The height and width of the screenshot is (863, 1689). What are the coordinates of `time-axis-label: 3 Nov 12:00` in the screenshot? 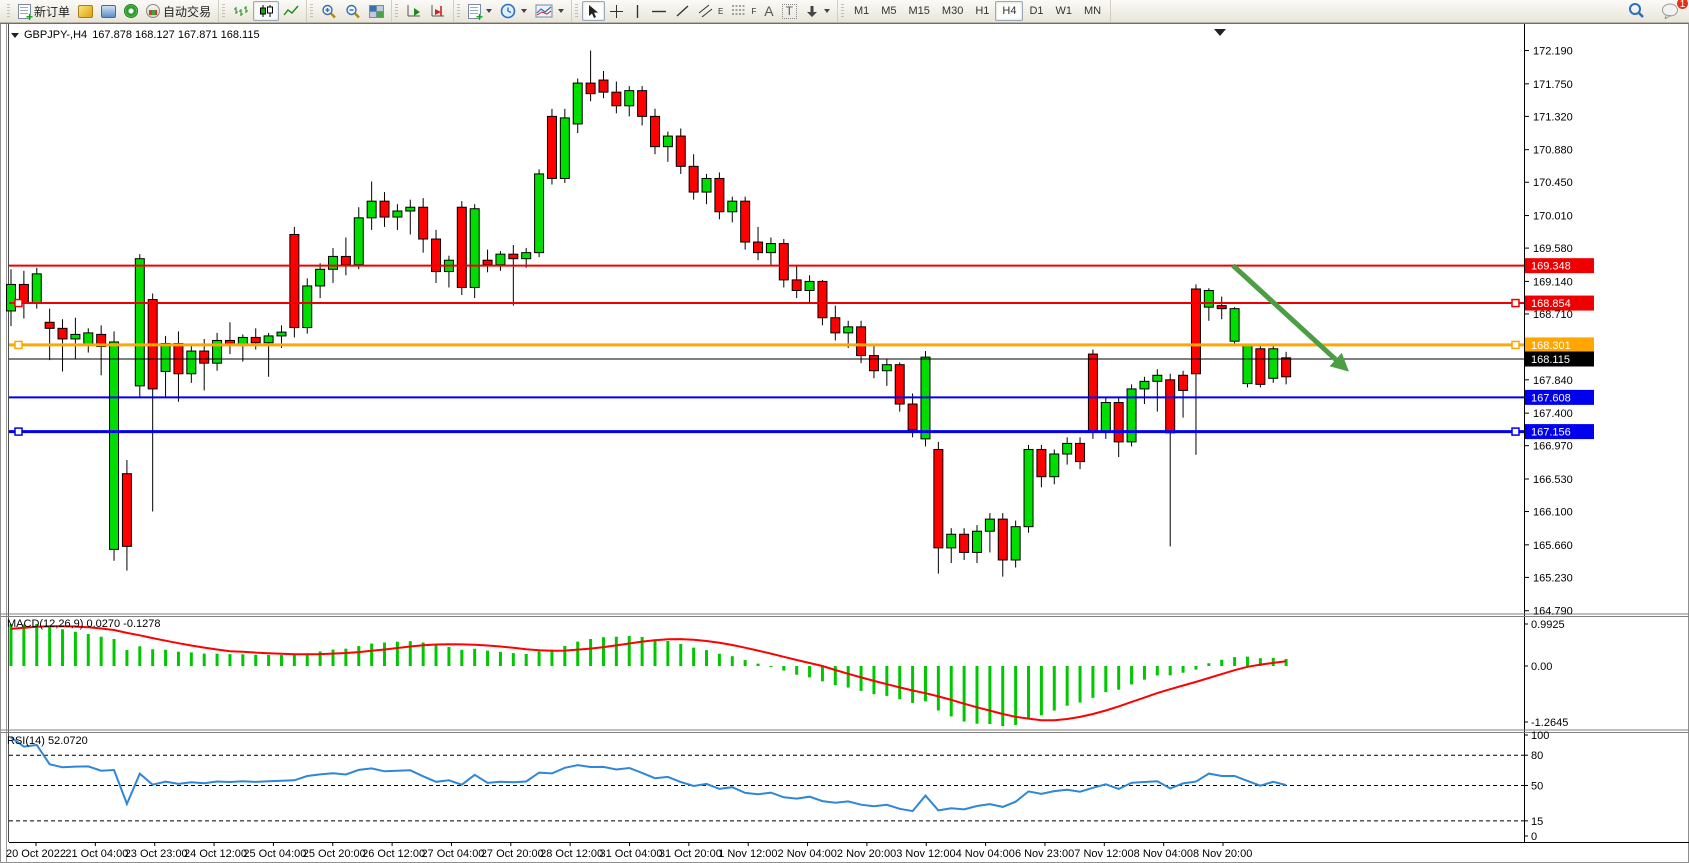 It's located at (925, 854).